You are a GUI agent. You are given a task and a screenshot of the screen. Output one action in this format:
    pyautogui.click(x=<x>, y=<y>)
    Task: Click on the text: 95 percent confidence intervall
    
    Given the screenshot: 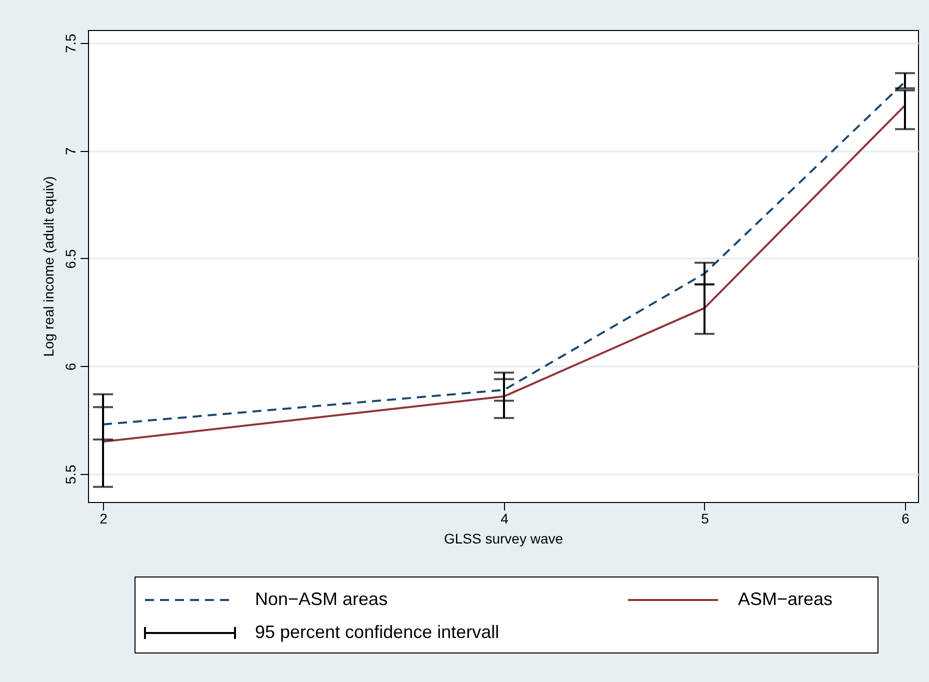 What is the action you would take?
    pyautogui.click(x=377, y=632)
    